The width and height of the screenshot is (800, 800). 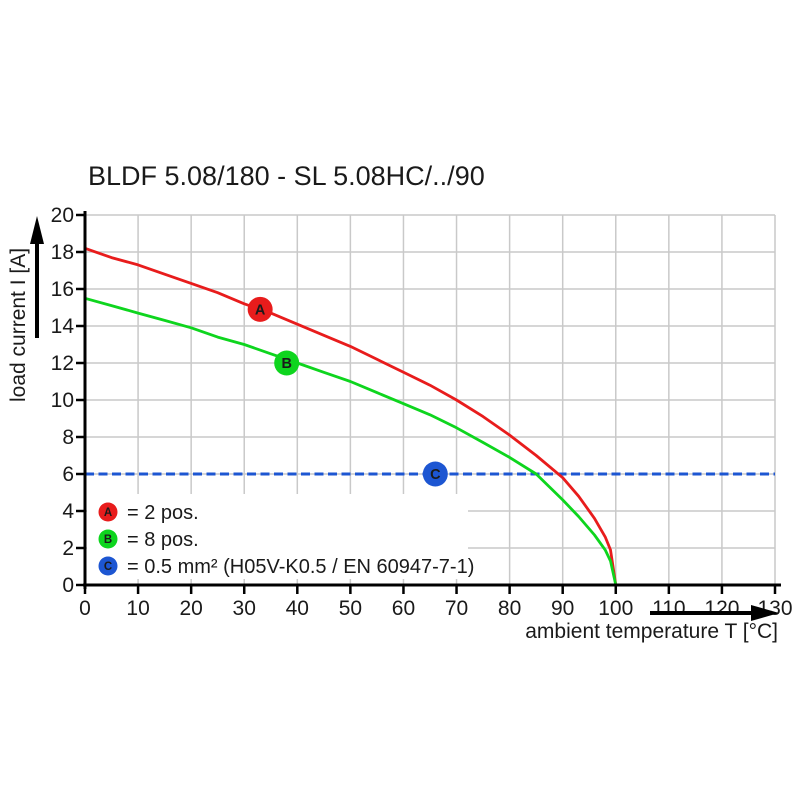 I want to click on x-axis-title: ambient temperature T [°C], so click(x=651, y=631).